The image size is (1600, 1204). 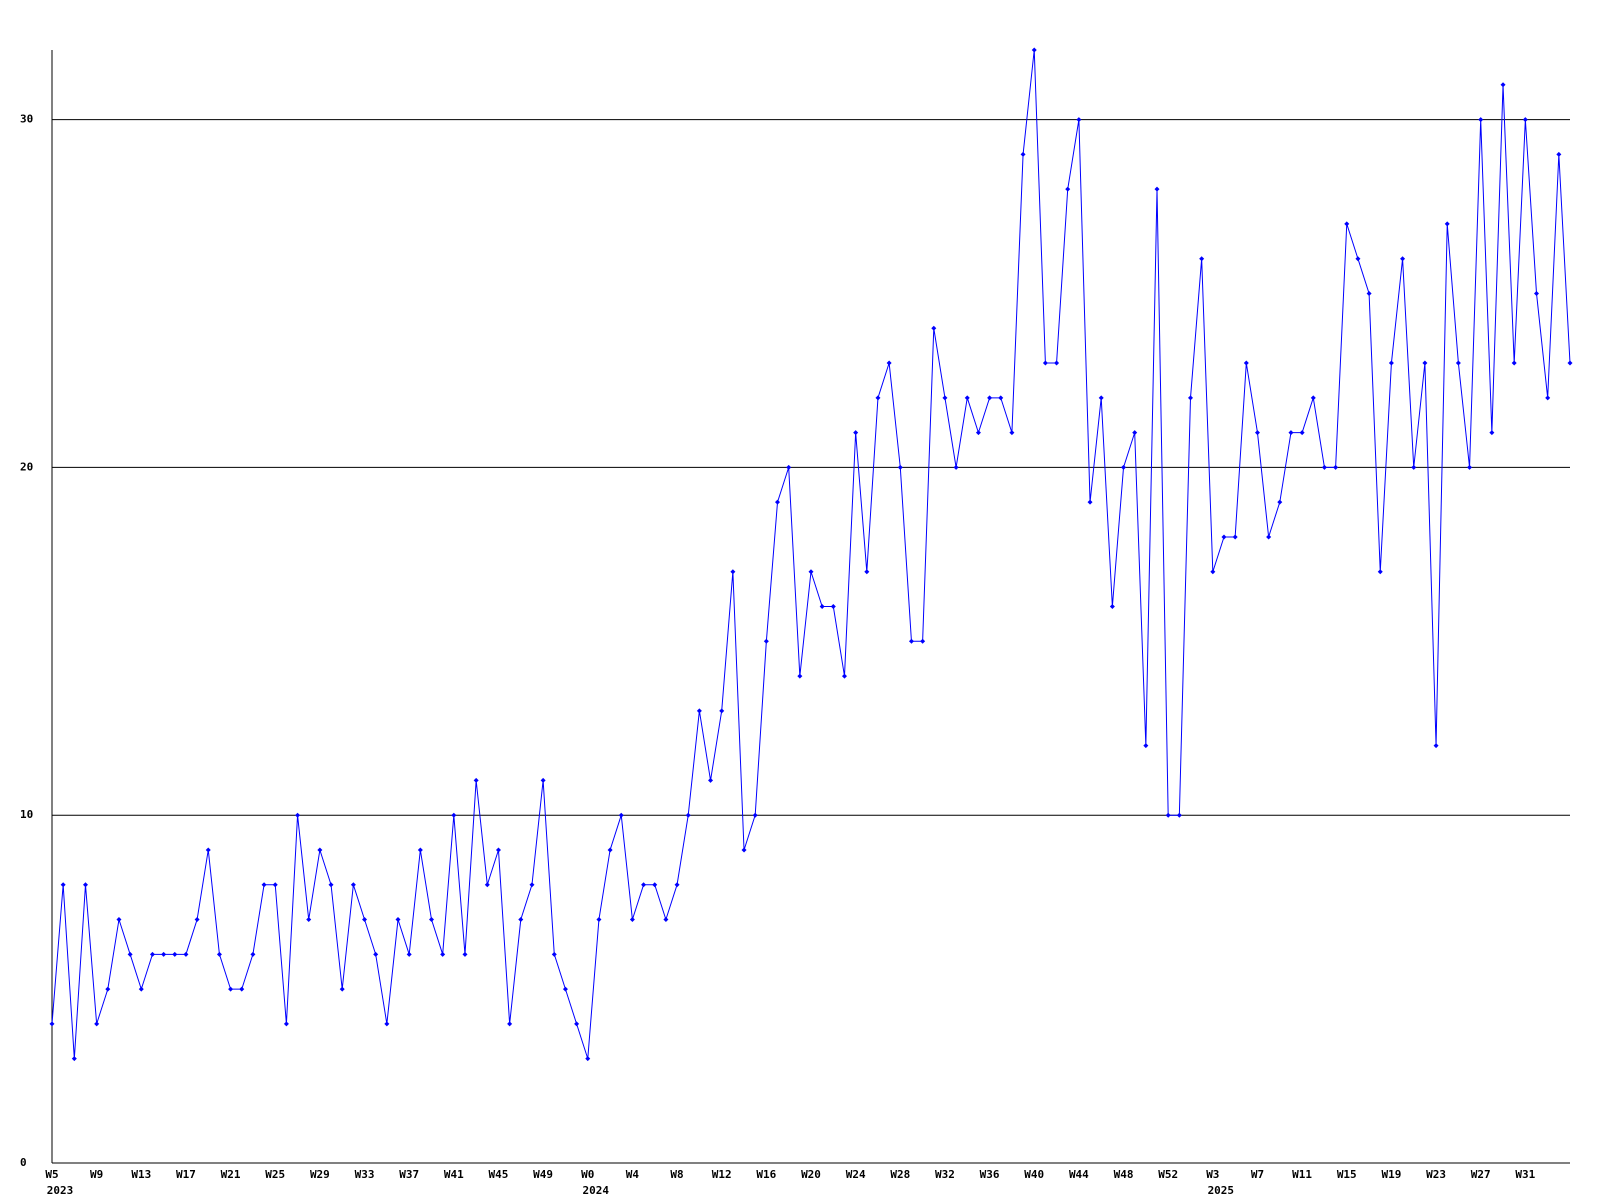 I want to click on x-tick-label: W17, so click(x=186, y=1174).